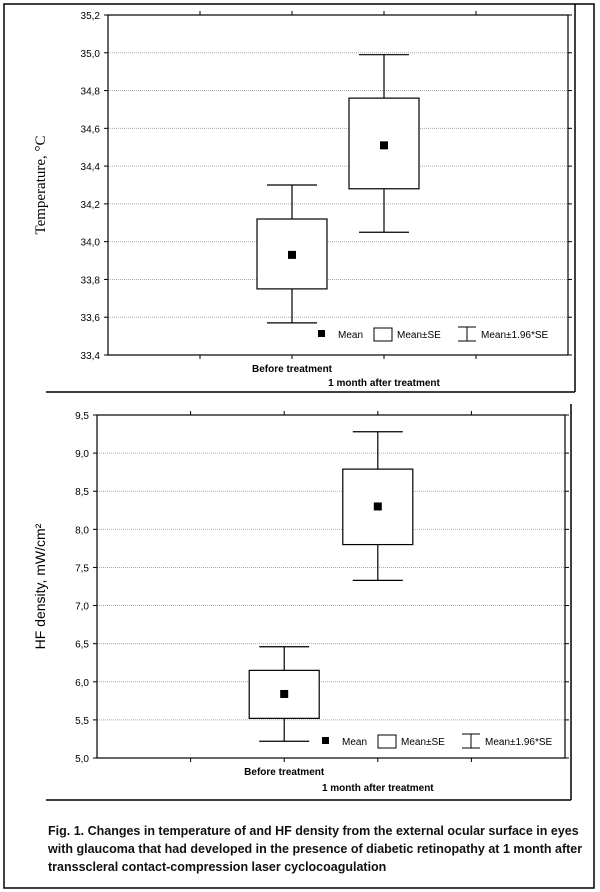  I want to click on y-tick-label: 35,0, so click(91, 54).